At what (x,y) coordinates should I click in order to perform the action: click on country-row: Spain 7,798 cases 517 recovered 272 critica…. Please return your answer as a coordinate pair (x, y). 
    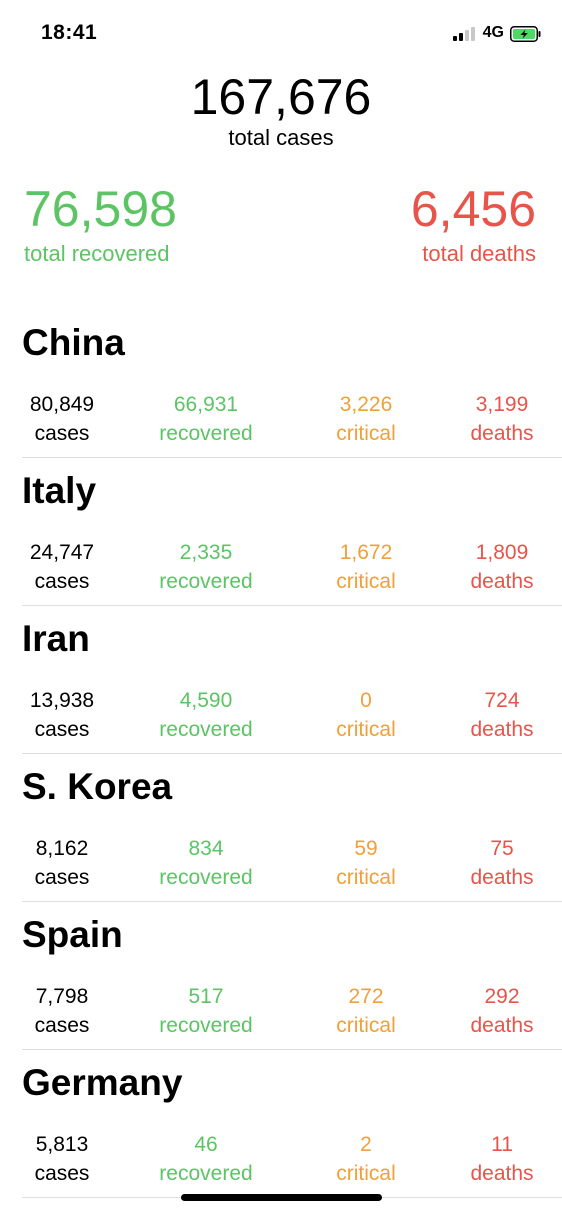
    Looking at the image, I should click on (281, 982).